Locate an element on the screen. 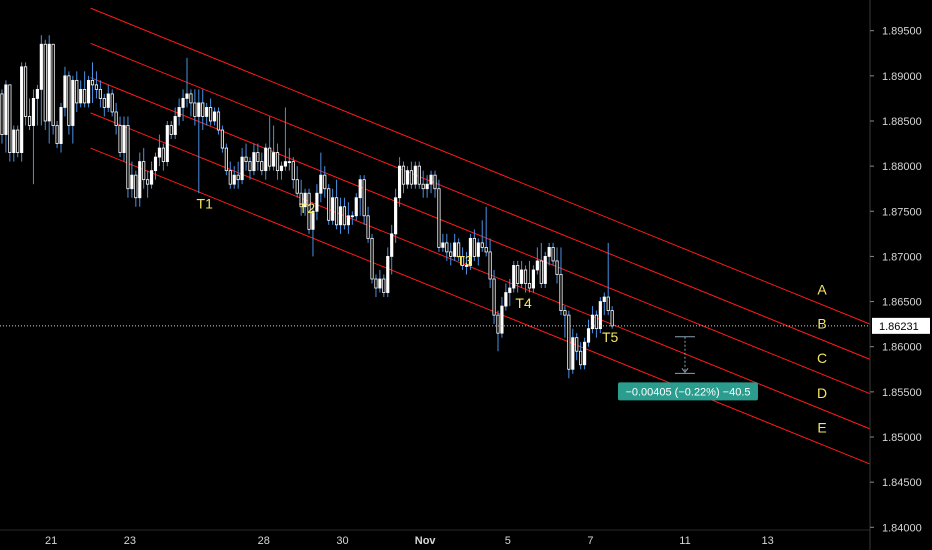 This screenshot has height=550, width=932. price-tick-label: 1.84500 is located at coordinates (902, 483).